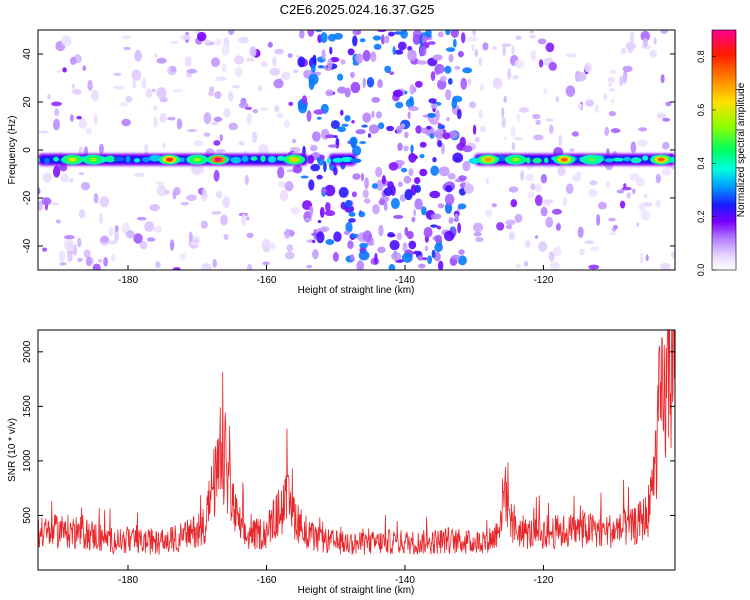 The image size is (750, 600). What do you see at coordinates (701, 270) in the screenshot?
I see `colorbar-tick-label: 0.0` at bounding box center [701, 270].